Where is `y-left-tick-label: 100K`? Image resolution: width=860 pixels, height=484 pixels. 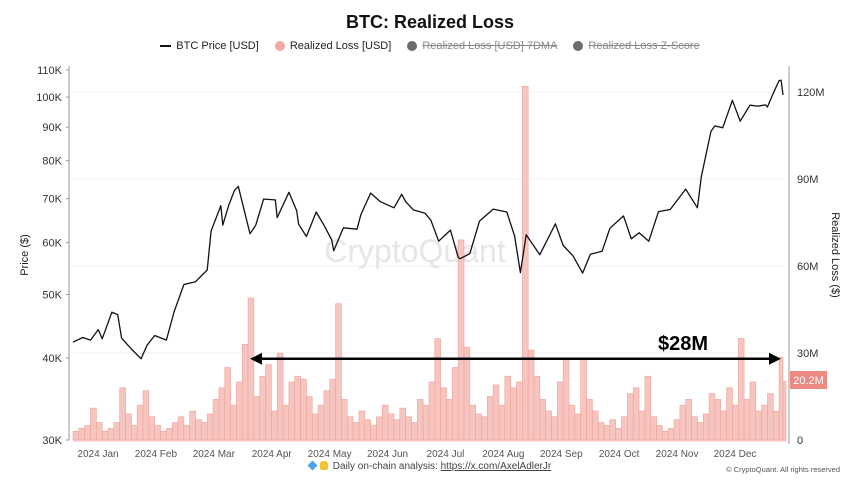 y-left-tick-label: 100K is located at coordinates (49, 98).